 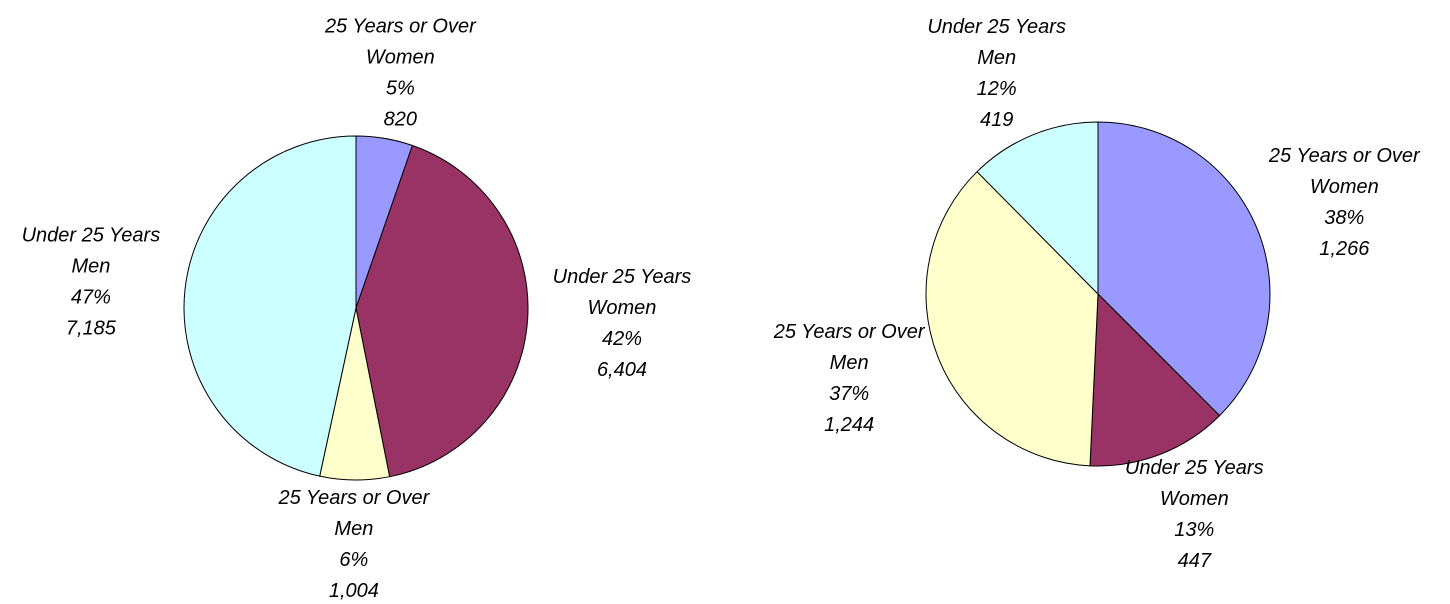 I want to click on slice-label: 419, so click(x=996, y=120).